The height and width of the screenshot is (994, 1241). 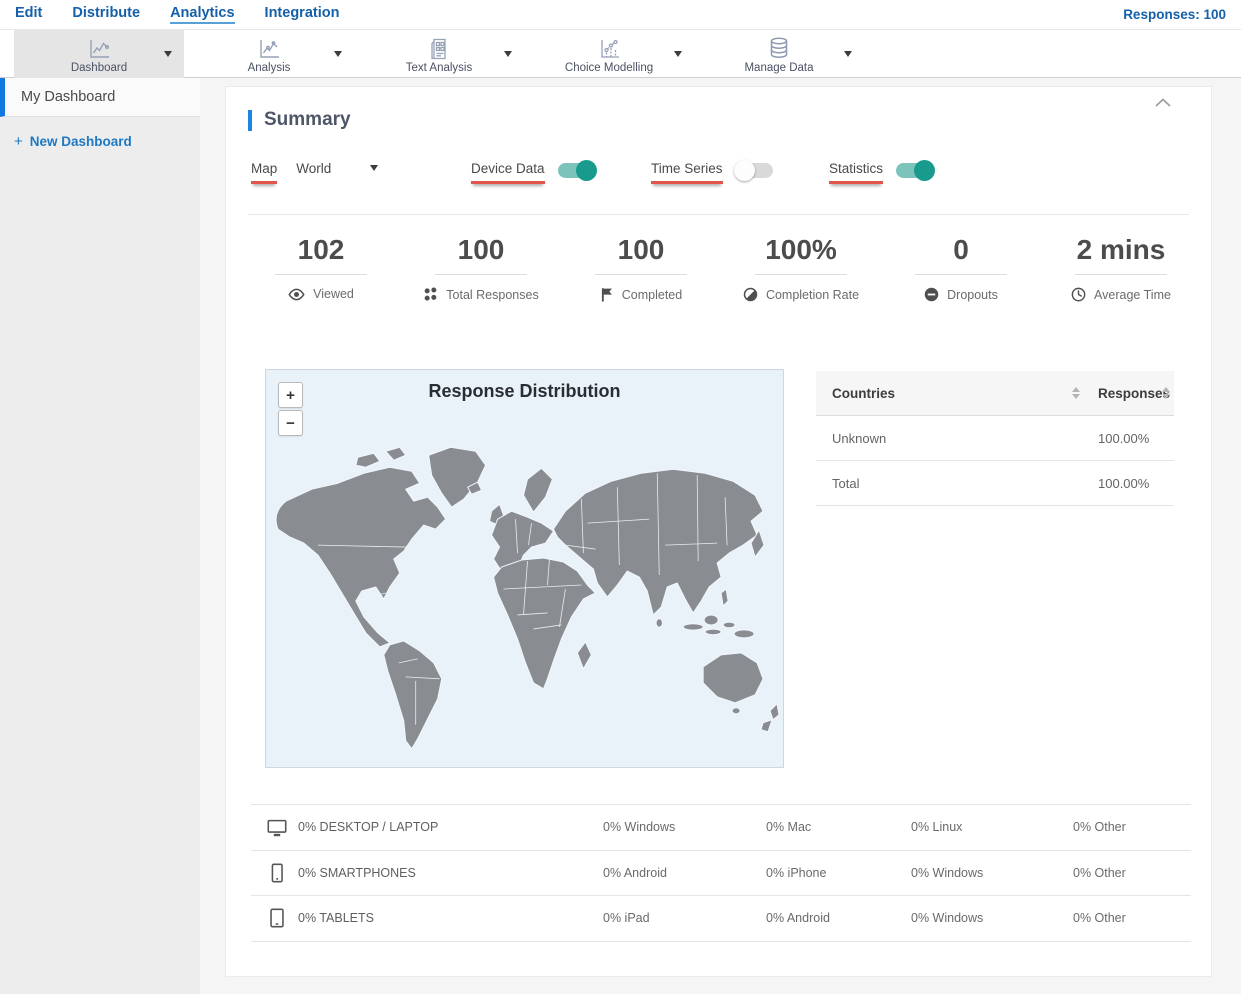 I want to click on toolbar-item-manage-data: Manage Data, so click(x=779, y=54).